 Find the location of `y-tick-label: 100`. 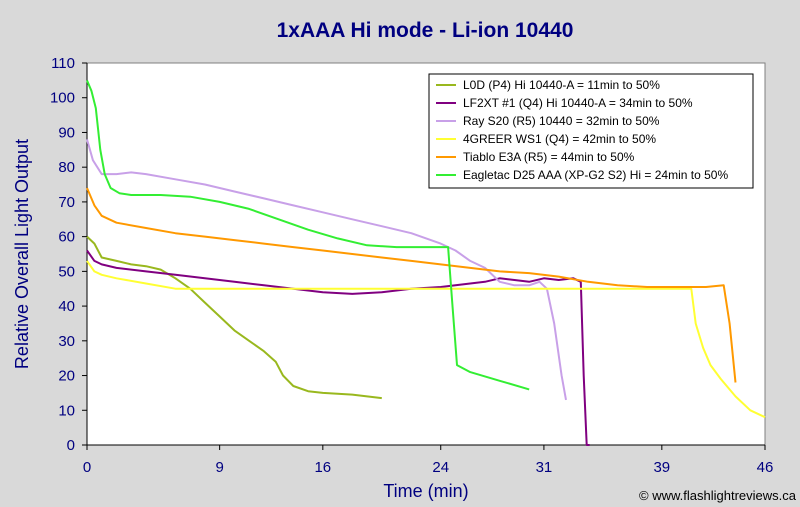

y-tick-label: 100 is located at coordinates (62, 98).